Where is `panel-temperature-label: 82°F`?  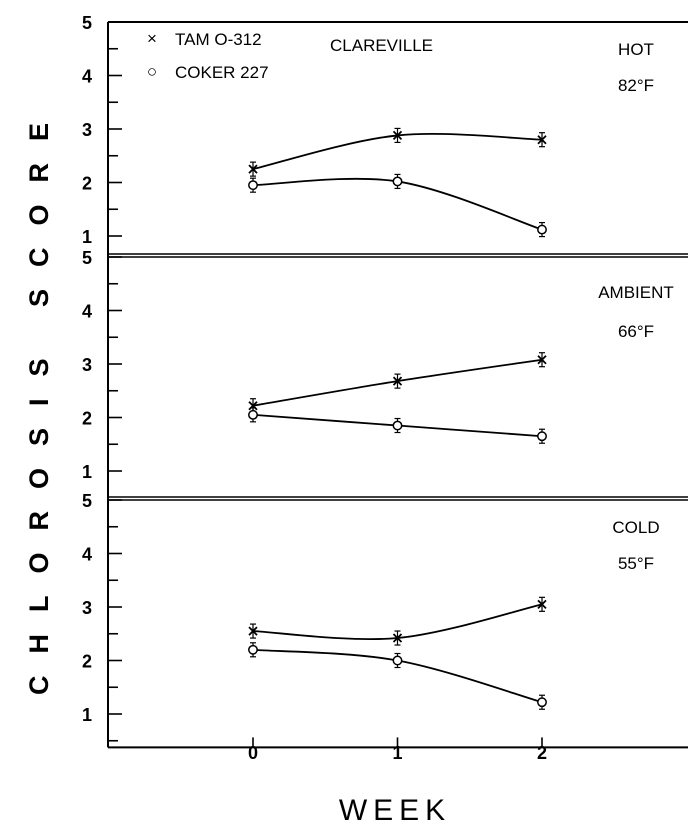
panel-temperature-label: 82°F is located at coordinates (636, 85).